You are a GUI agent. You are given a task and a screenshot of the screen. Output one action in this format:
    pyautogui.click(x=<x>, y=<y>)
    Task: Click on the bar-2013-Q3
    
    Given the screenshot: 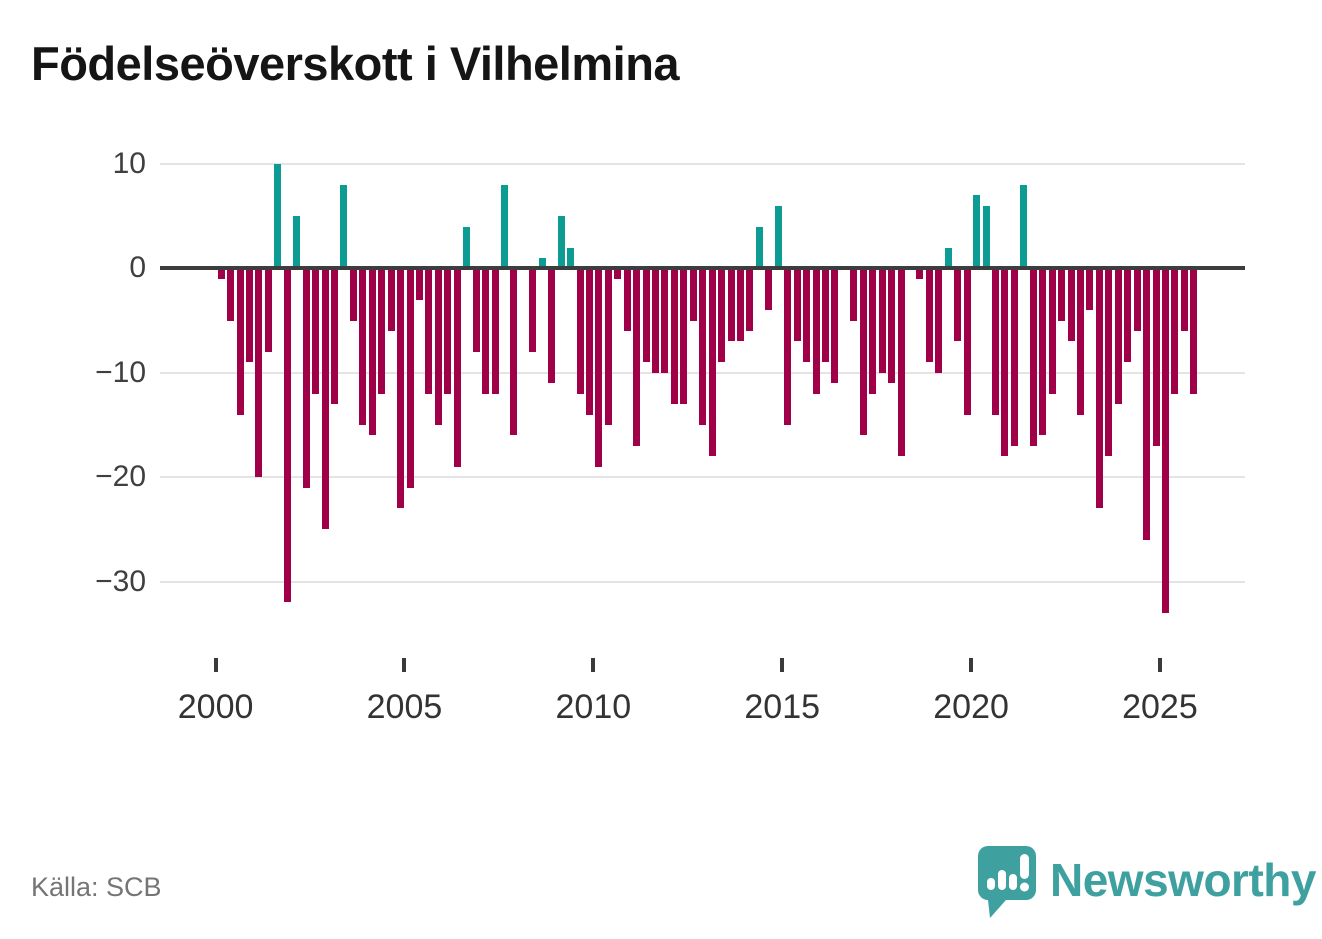 What is the action you would take?
    pyautogui.click(x=731, y=305)
    